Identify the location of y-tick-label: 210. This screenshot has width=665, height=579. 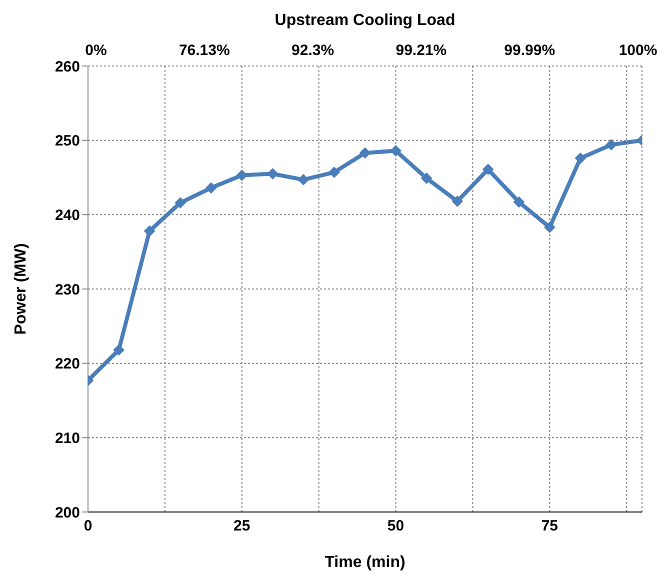
(67, 438).